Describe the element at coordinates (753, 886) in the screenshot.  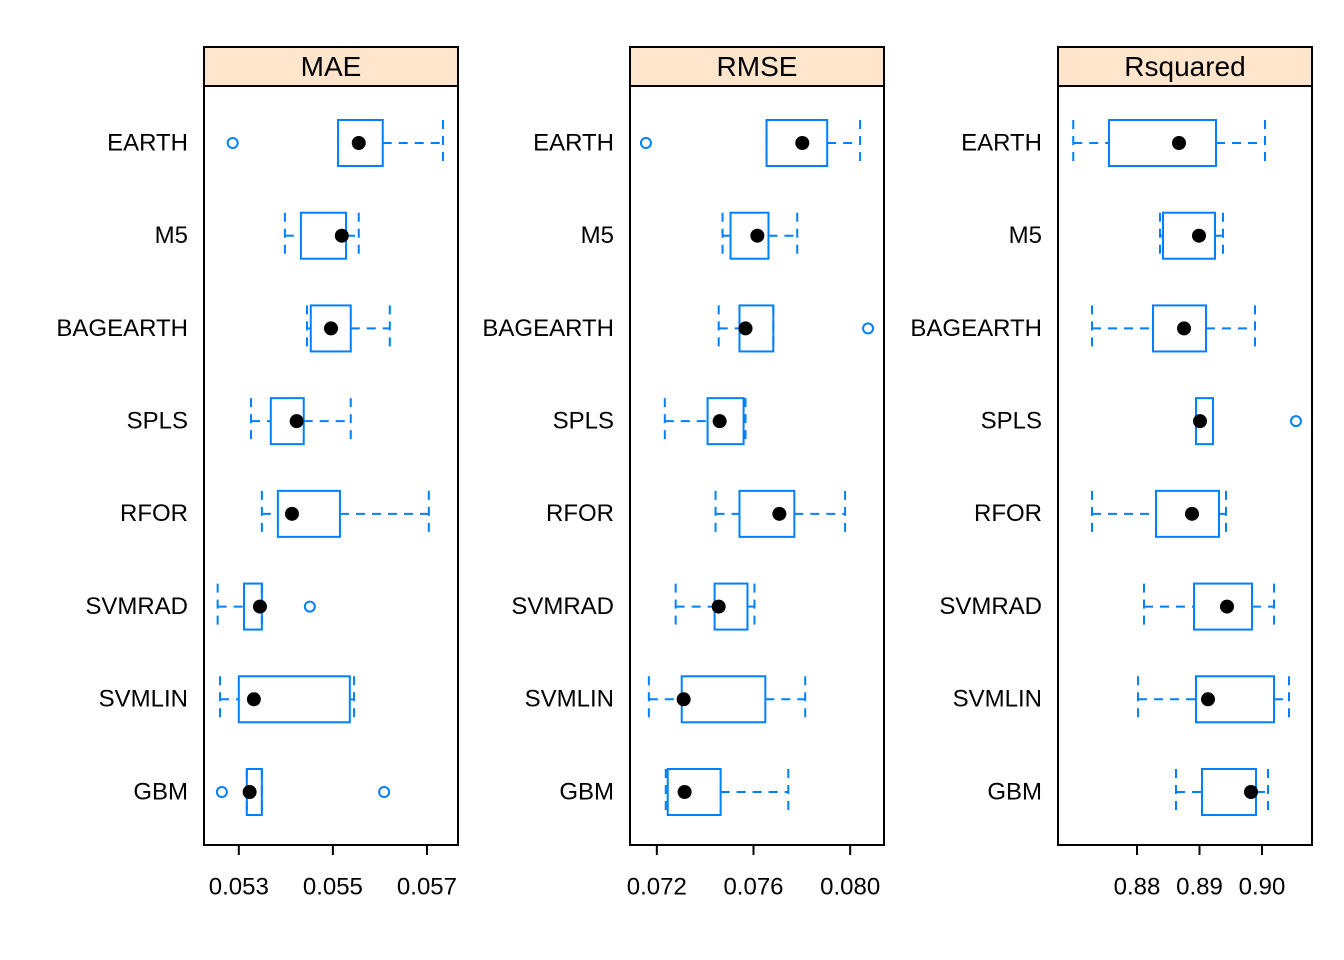
I see `x-tick-label: 0.076` at that location.